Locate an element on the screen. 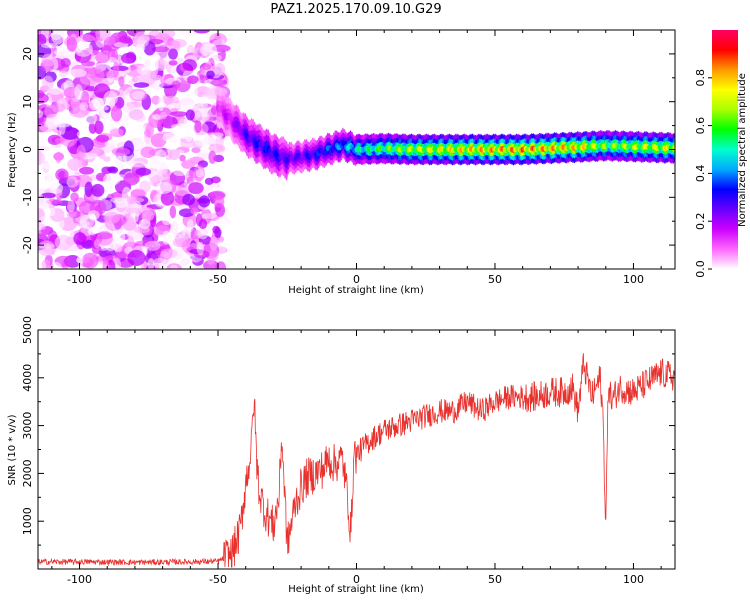  spectrogram-x-tick-label: 50 is located at coordinates (495, 279).